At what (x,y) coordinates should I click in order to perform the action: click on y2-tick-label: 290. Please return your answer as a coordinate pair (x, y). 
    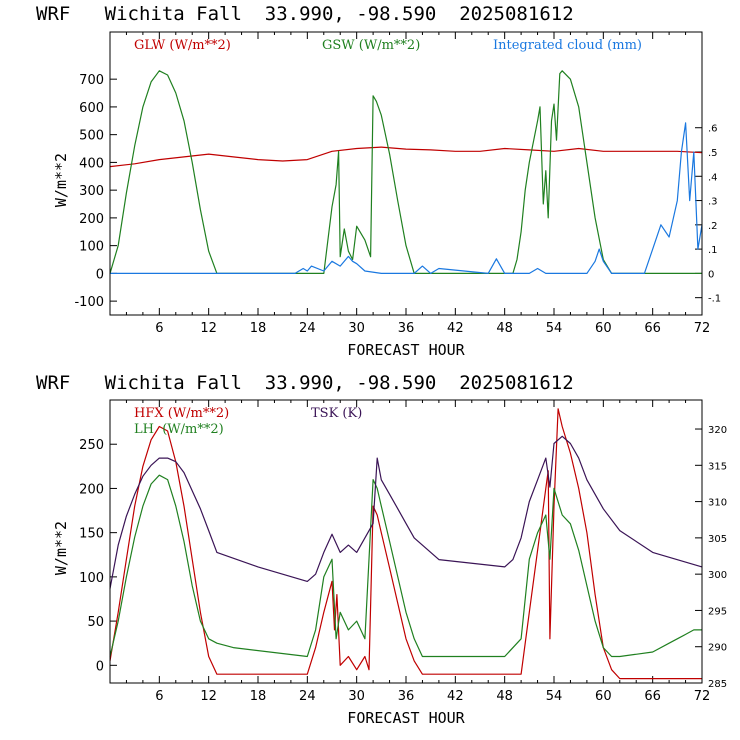
    Looking at the image, I should click on (717, 648).